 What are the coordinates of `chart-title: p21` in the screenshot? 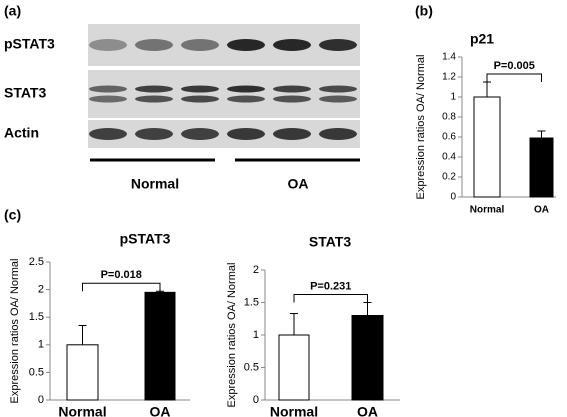 It's located at (482, 39).